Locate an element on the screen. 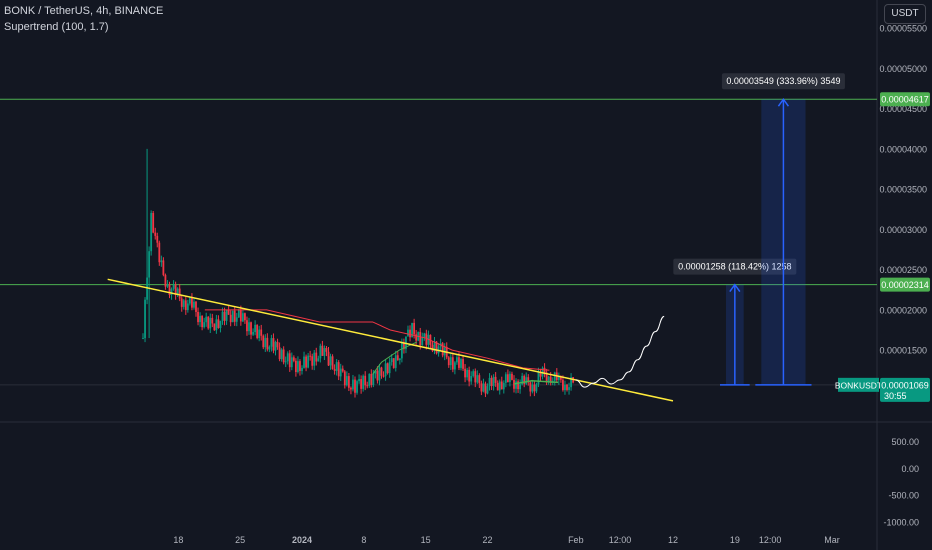 The image size is (932, 550). symbol-title: BONK / TetherUS, 4h, BINANCE is located at coordinates (84, 11).